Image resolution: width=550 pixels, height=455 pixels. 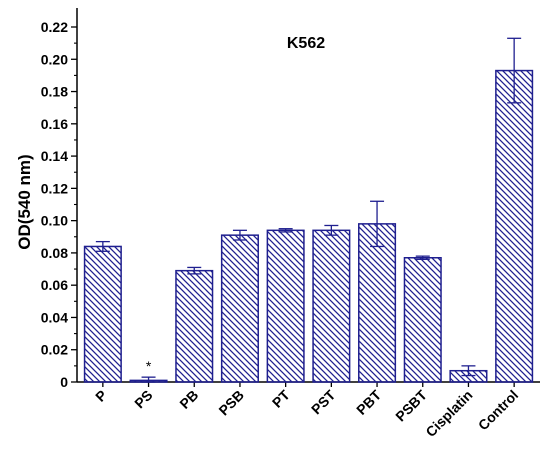 I want to click on x-tick-label: Control, so click(x=498, y=410).